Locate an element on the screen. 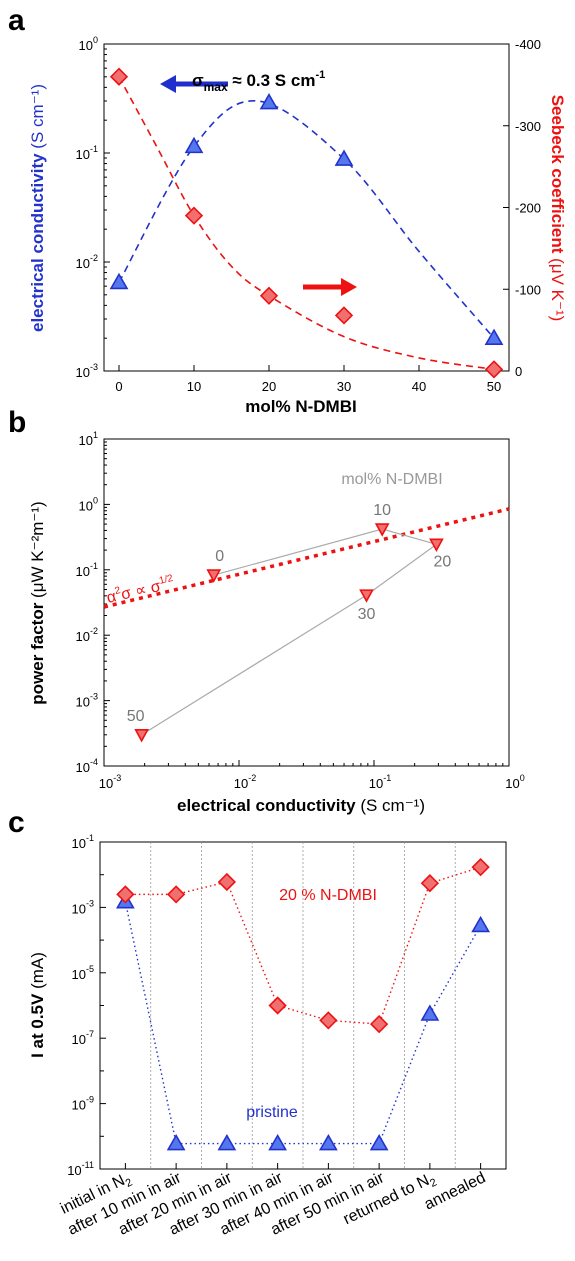  panel-b-letter: b is located at coordinates (17, 422).